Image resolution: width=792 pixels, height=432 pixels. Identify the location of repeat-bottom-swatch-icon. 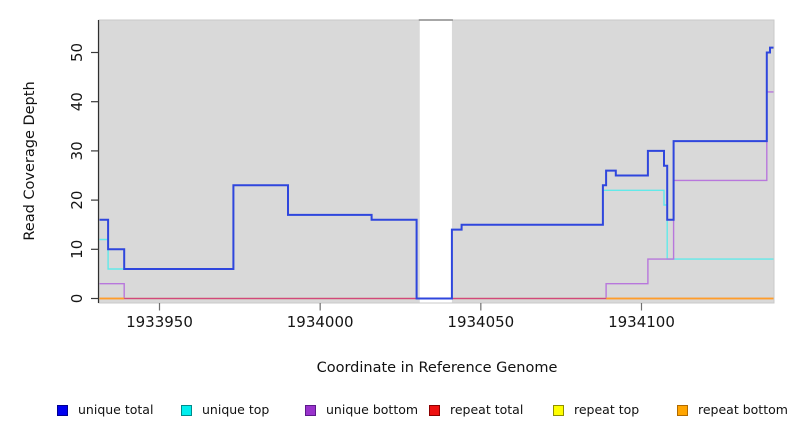
(682, 410).